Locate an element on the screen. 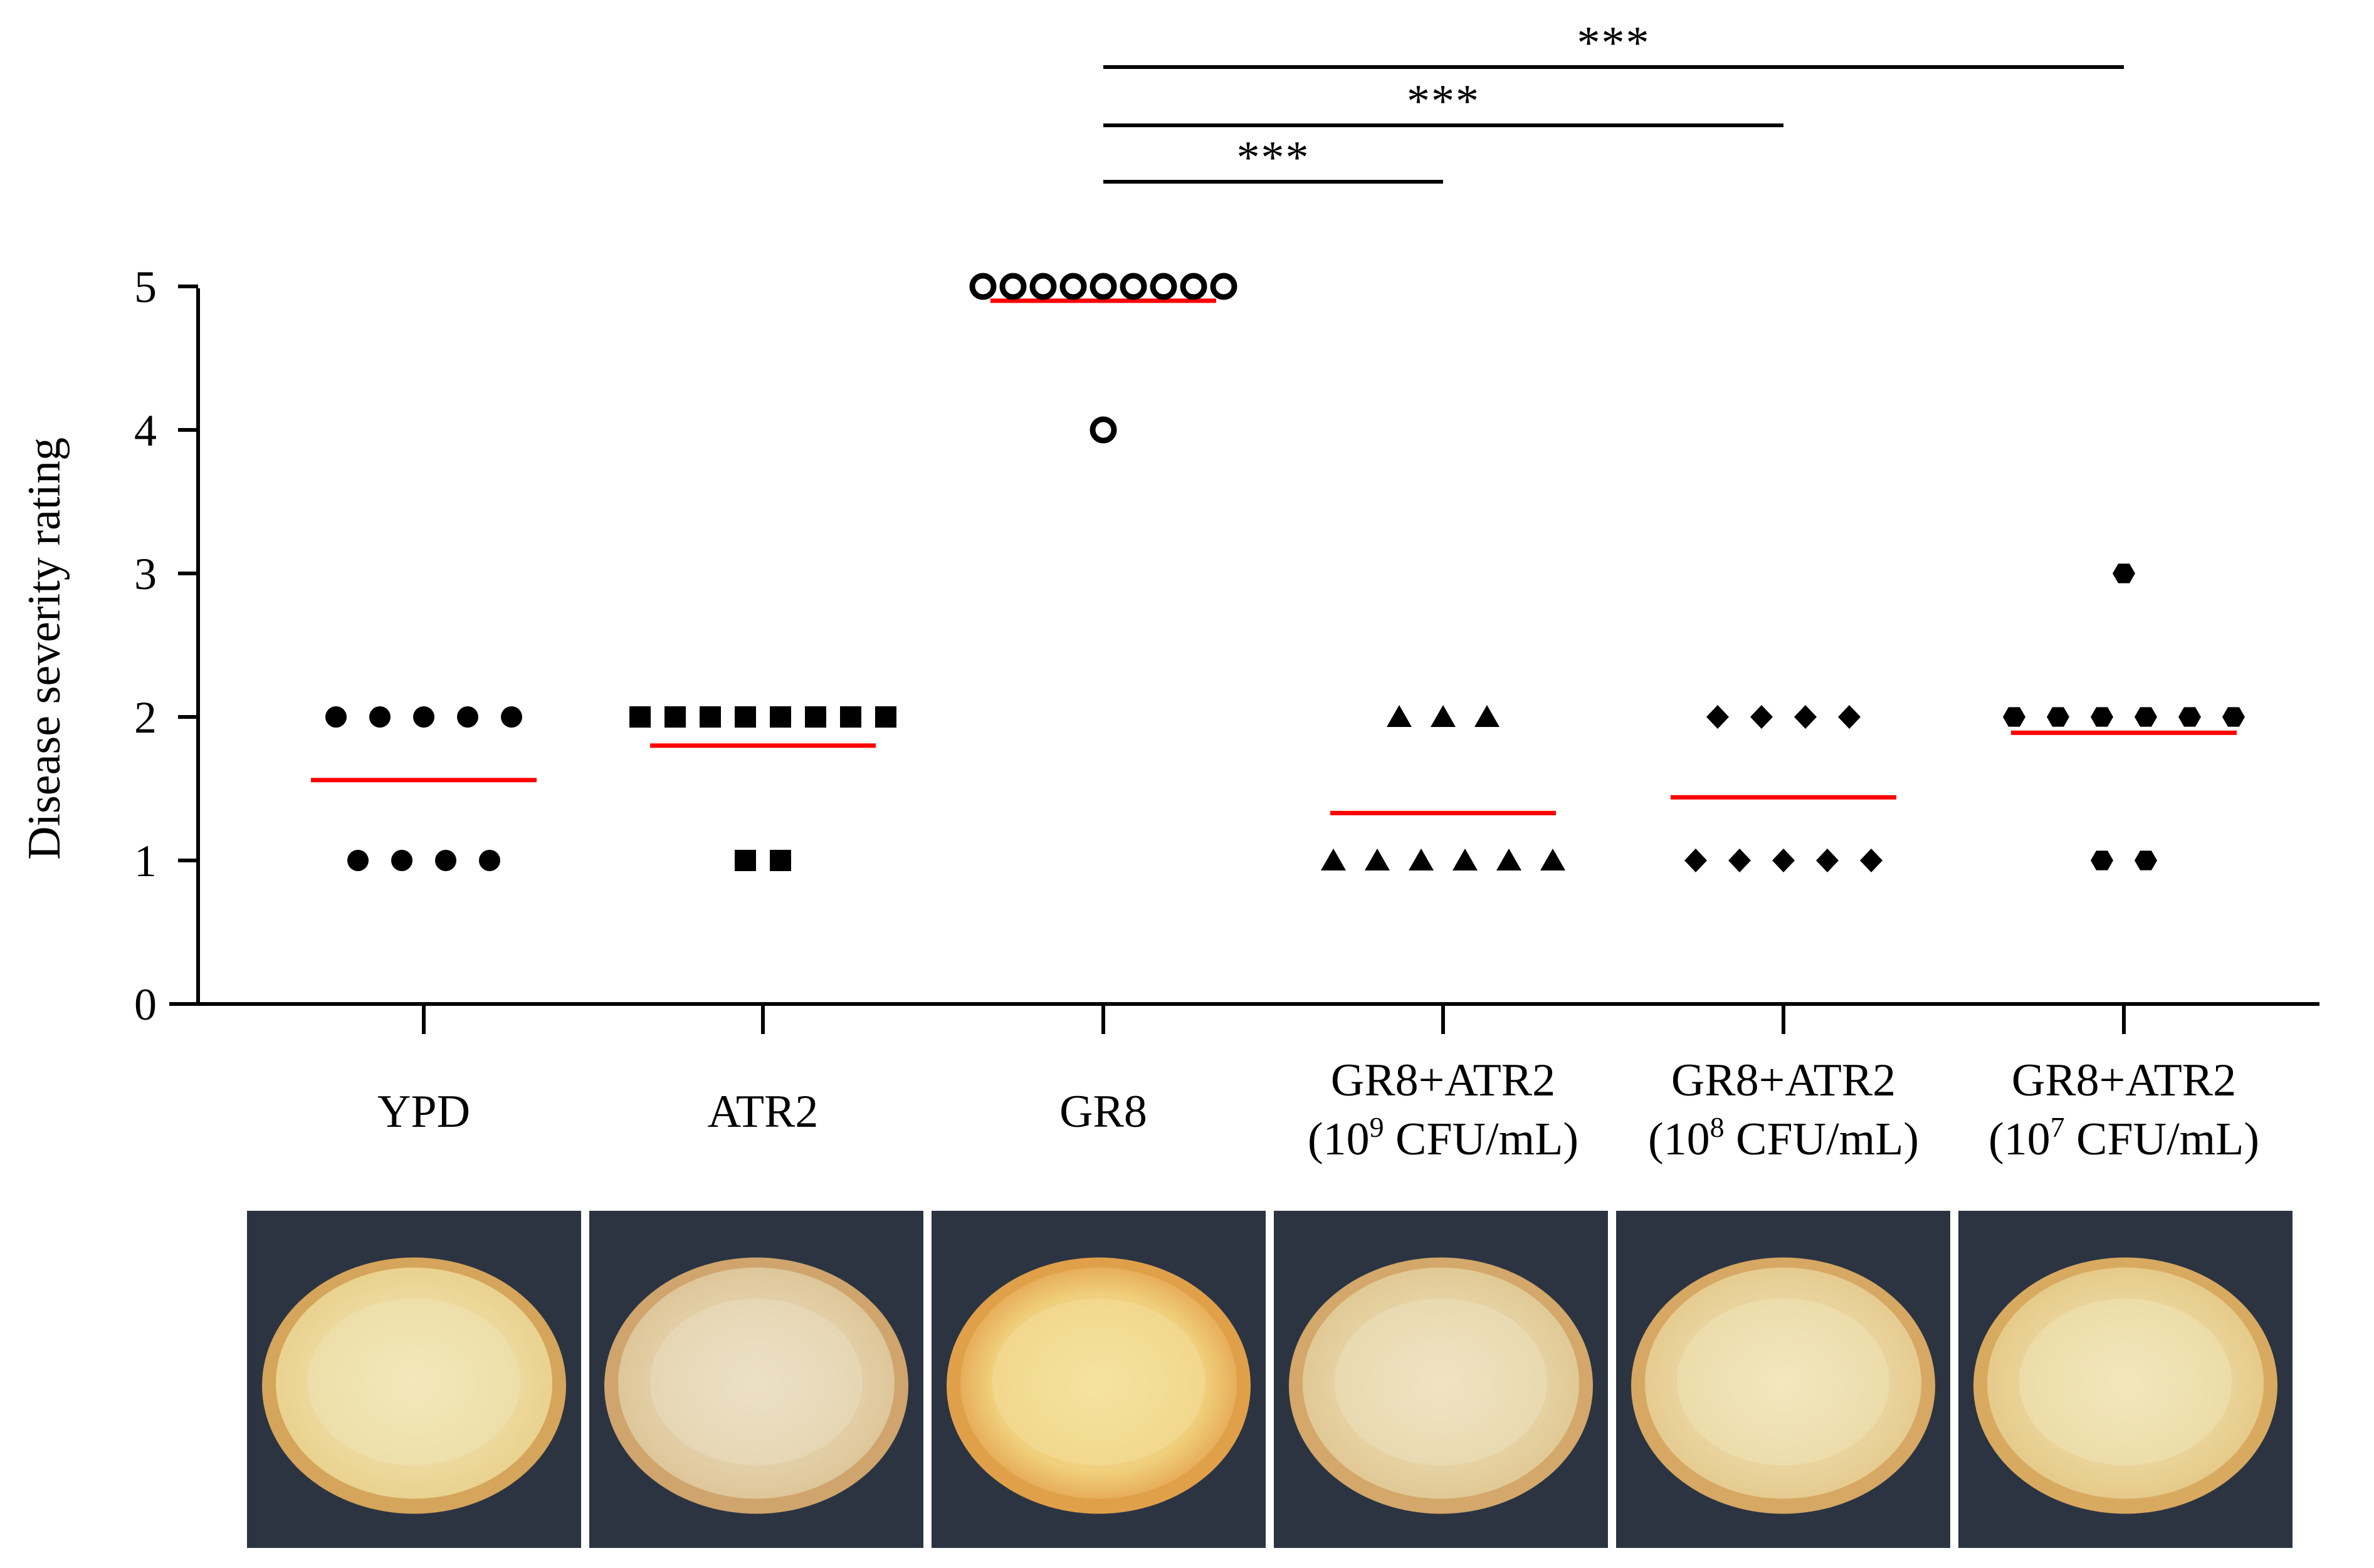  y-tick-label: 0 is located at coordinates (145, 1005).